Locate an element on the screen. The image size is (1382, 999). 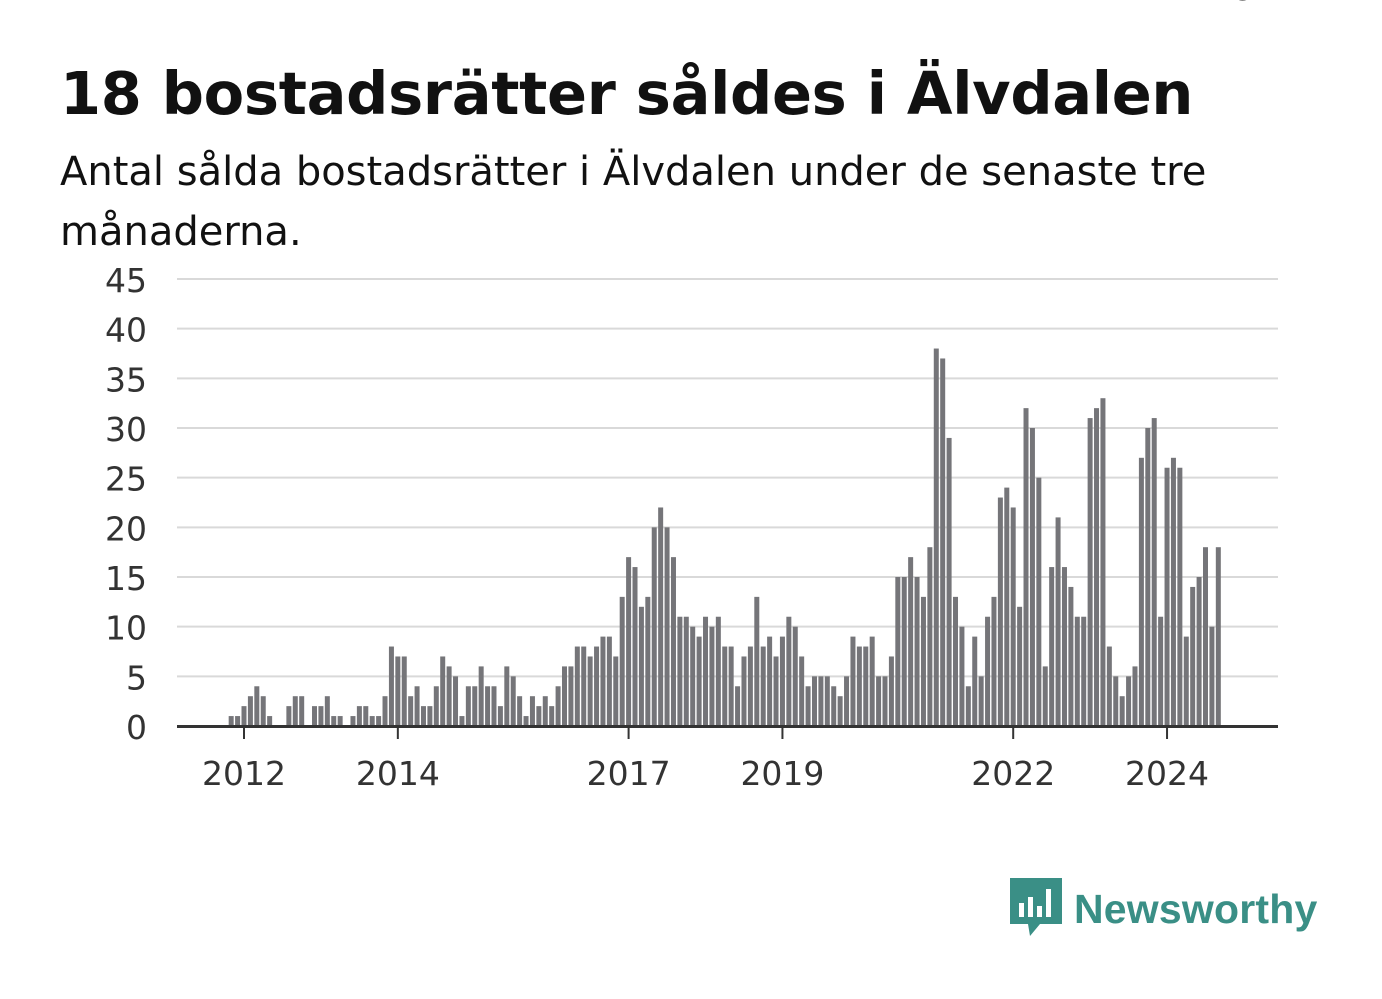
newsworthy-brand: Newsworthy is located at coordinates (1164, 909).